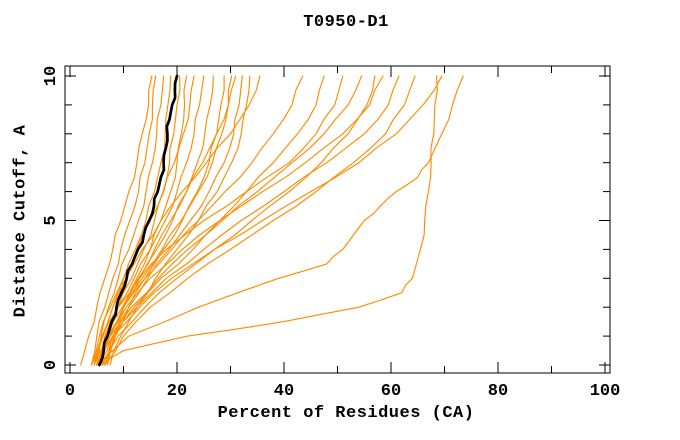 This screenshot has width=680, height=440. What do you see at coordinates (498, 391) in the screenshot?
I see `x-tick-label: 80` at bounding box center [498, 391].